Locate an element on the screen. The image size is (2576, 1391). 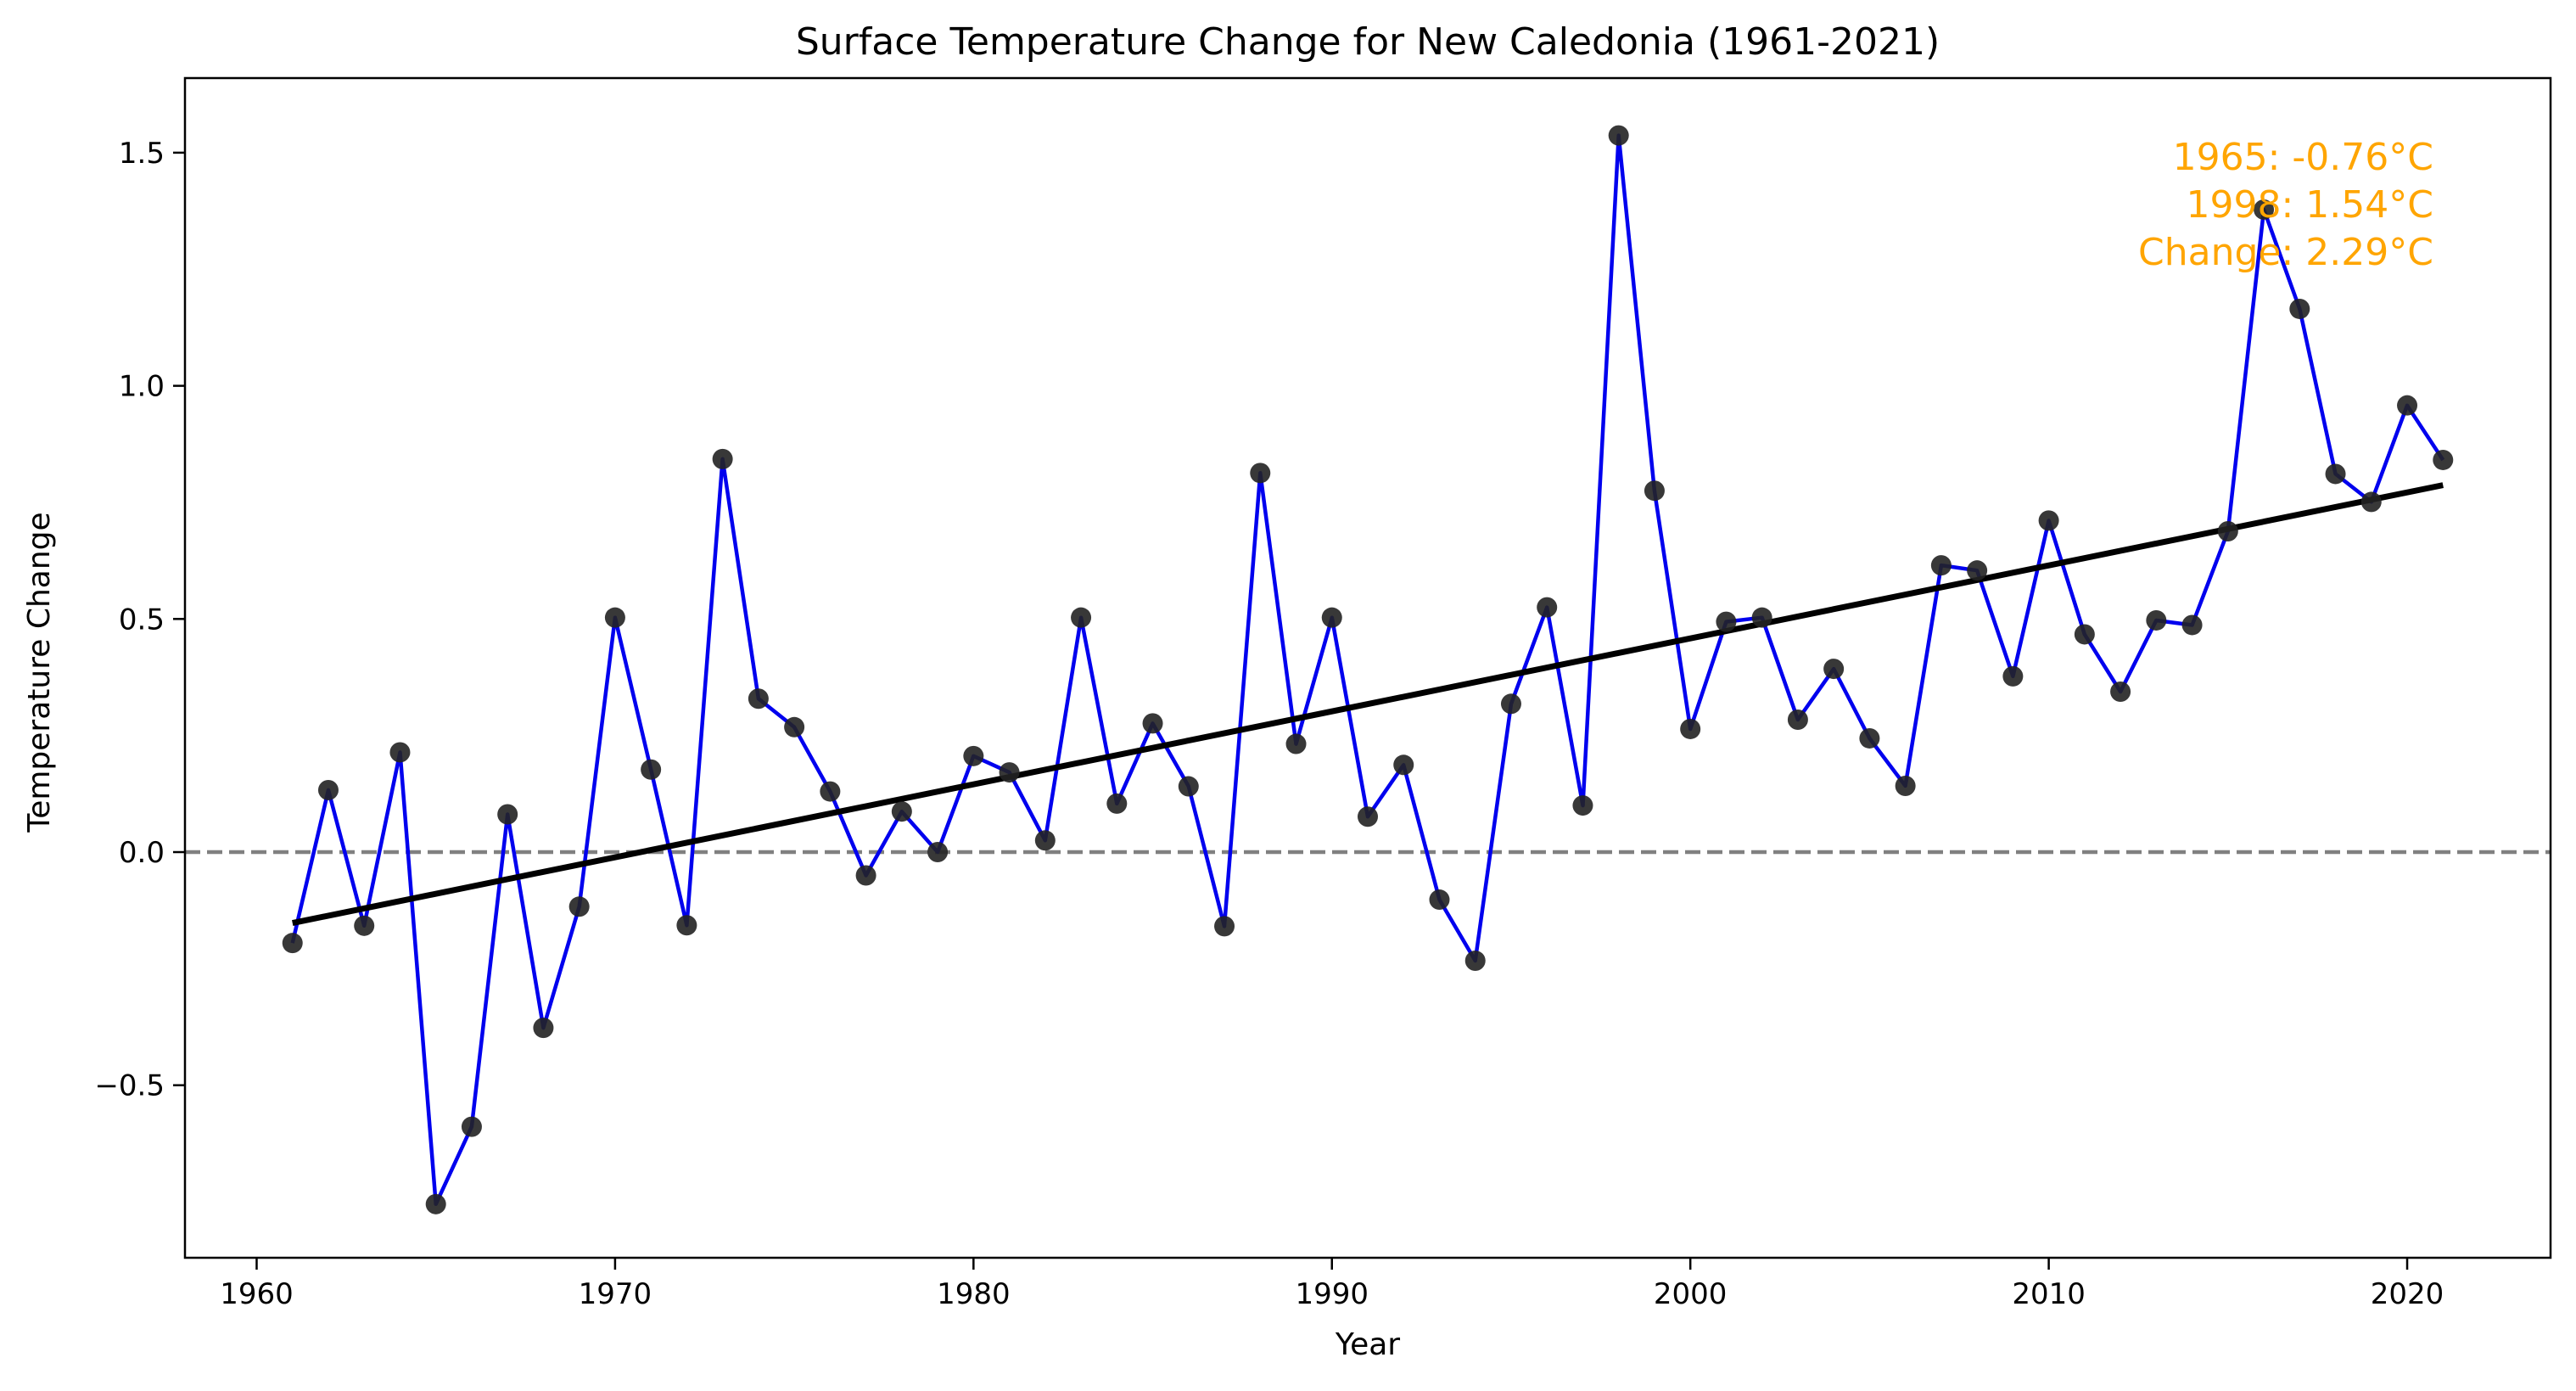
annotation-line: 1998: 1.54°C is located at coordinates (2310, 205).